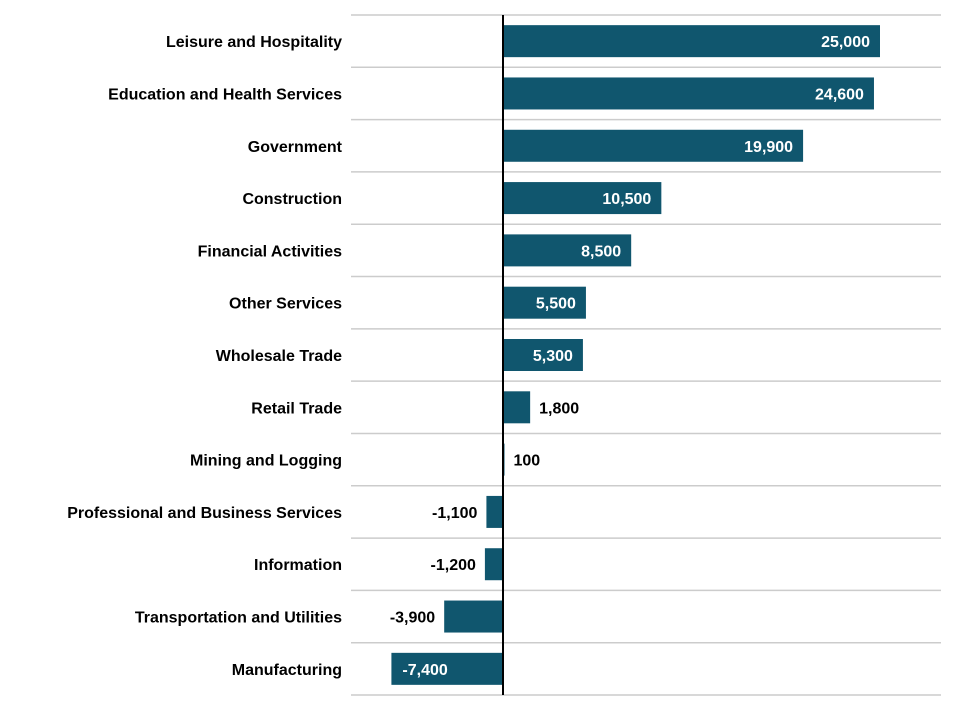  I want to click on value-label: 1,800, so click(559, 408).